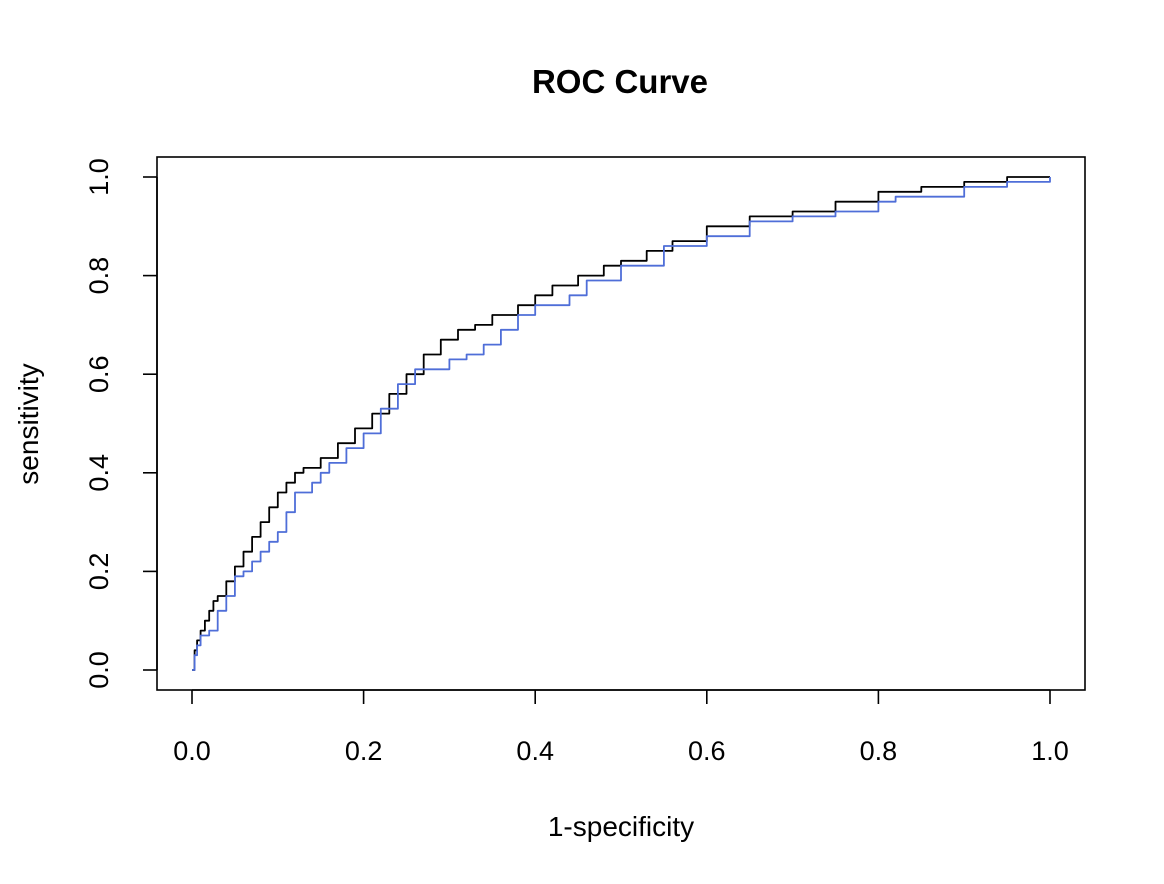 The height and width of the screenshot is (884, 1164). I want to click on chart-title: ROC Curve, so click(620, 81).